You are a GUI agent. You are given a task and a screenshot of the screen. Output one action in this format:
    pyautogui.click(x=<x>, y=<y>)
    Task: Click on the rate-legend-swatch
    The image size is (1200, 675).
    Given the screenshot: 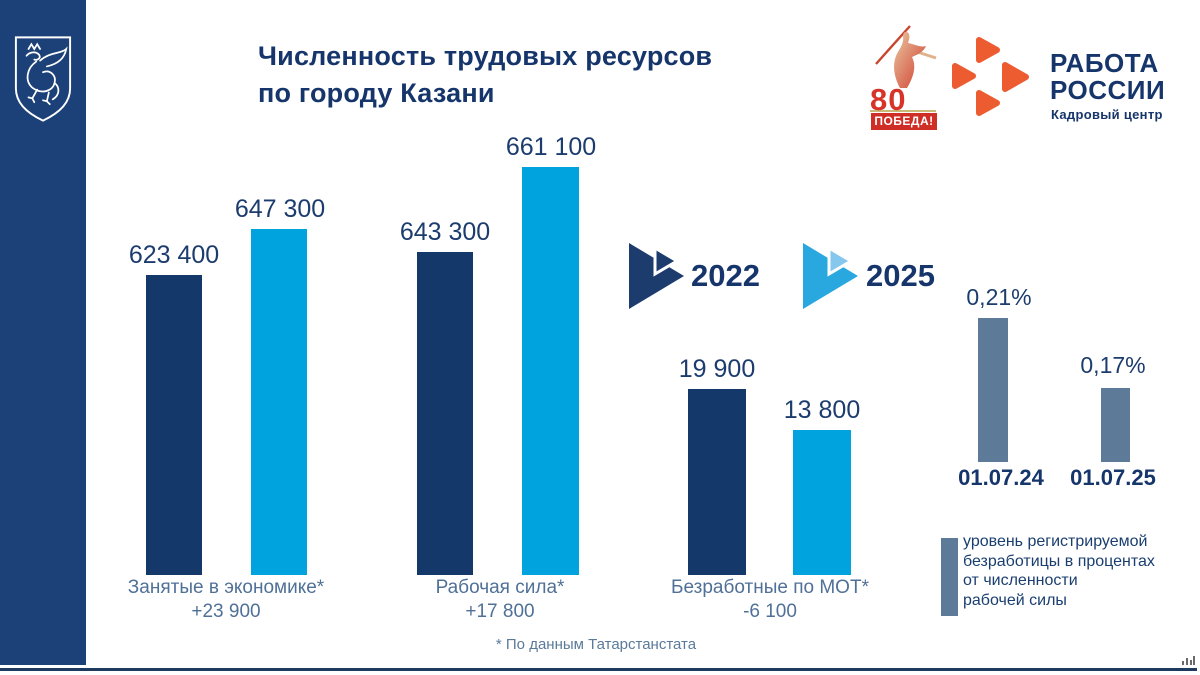 What is the action you would take?
    pyautogui.click(x=949, y=577)
    